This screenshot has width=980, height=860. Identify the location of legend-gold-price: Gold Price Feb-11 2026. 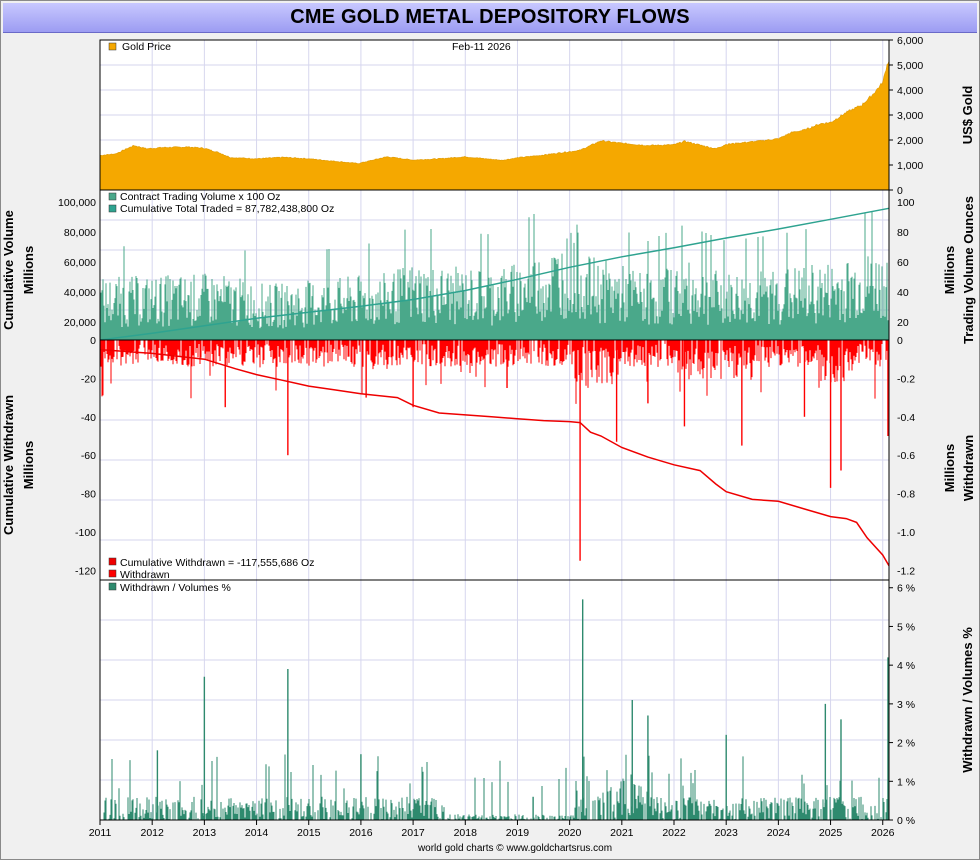
(309, 47).